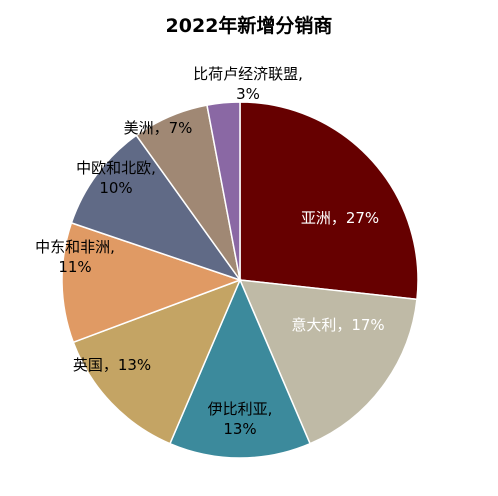 The image size is (498, 496). What do you see at coordinates (116, 178) in the screenshot?
I see `pie-slice-label: 中欧和北欧, 10%` at bounding box center [116, 178].